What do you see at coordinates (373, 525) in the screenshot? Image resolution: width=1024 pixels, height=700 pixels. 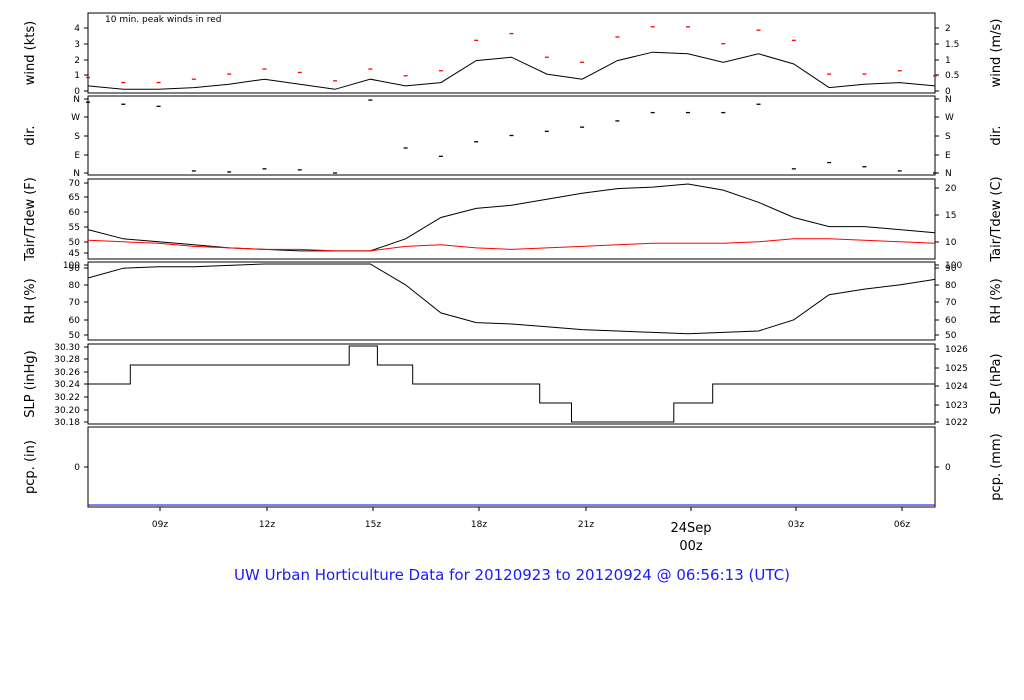 I see `x-tick-label: 15z` at bounding box center [373, 525].